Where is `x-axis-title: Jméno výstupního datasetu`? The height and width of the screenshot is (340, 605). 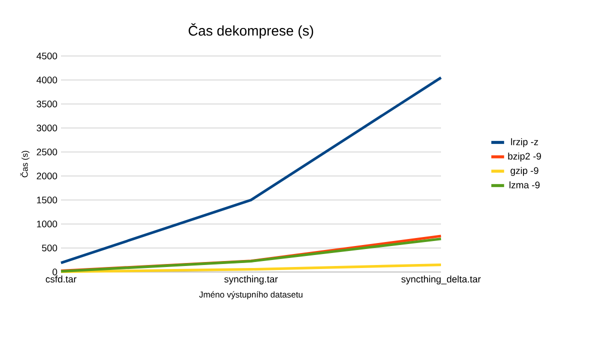
x-axis-title: Jméno výstupního datasetu is located at coordinates (250, 295).